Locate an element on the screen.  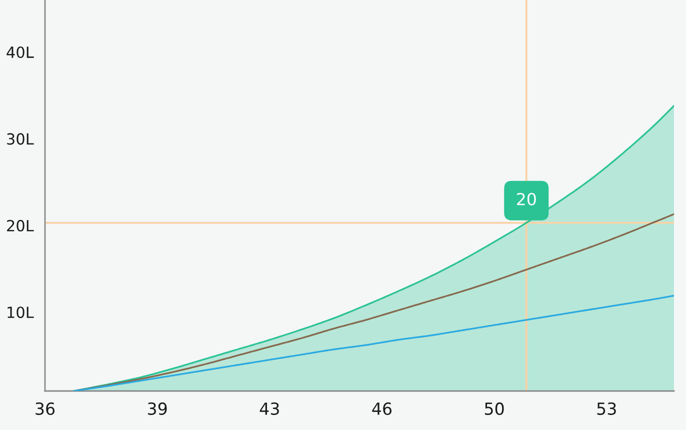
y-tick-label: 30L is located at coordinates (20, 139).